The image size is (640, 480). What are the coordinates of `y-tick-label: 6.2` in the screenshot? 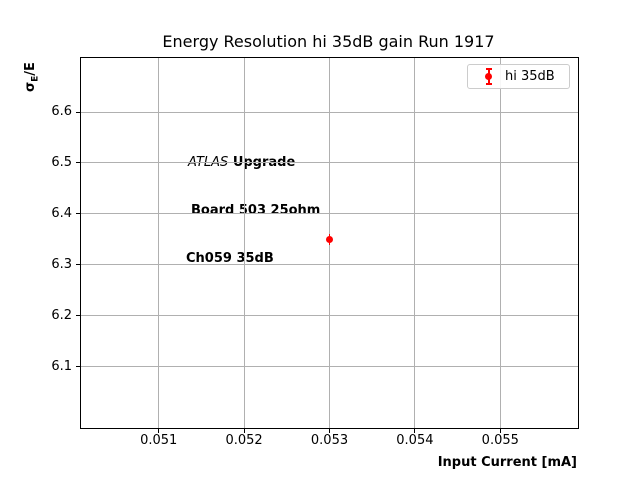 It's located at (61, 315).